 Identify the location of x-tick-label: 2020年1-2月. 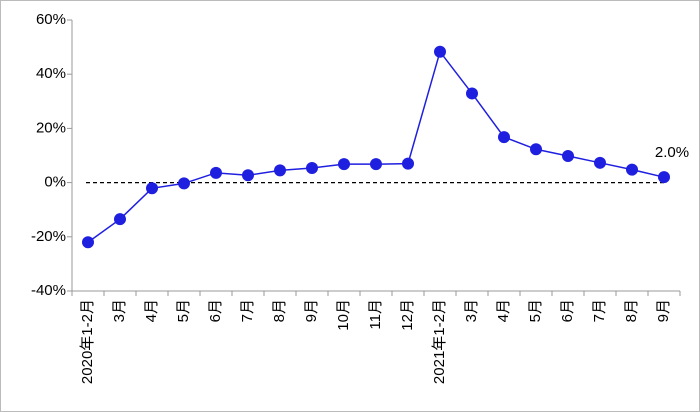
(87, 341).